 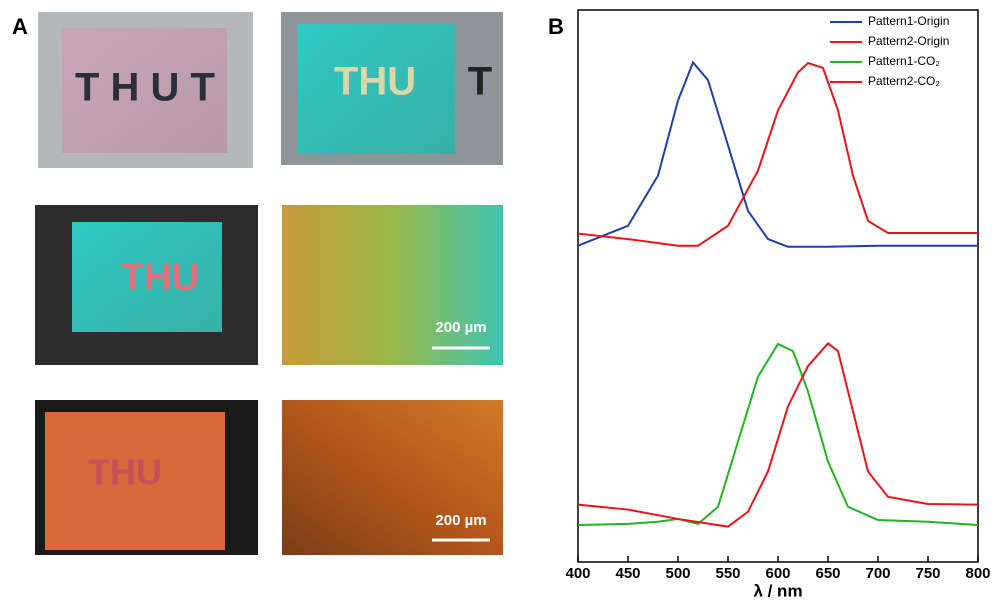 I want to click on legend-label: Pattern2-CO₂, so click(x=904, y=81).